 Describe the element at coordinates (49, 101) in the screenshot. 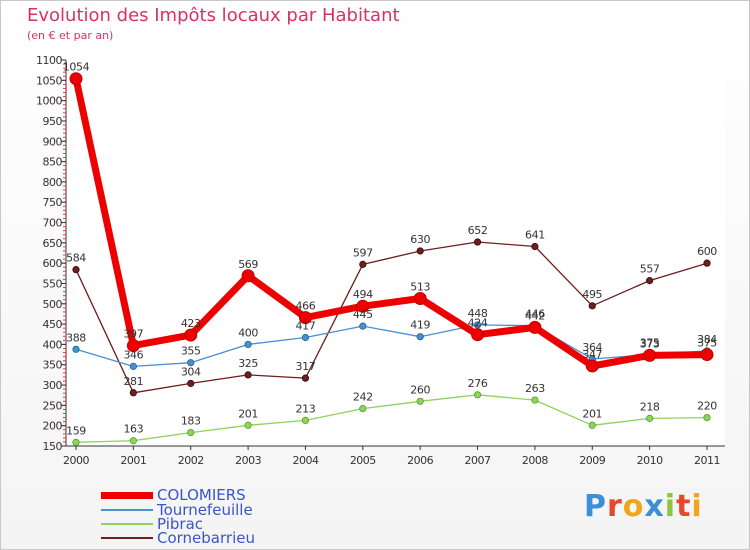

I see `y-tick-label: 1000` at that location.